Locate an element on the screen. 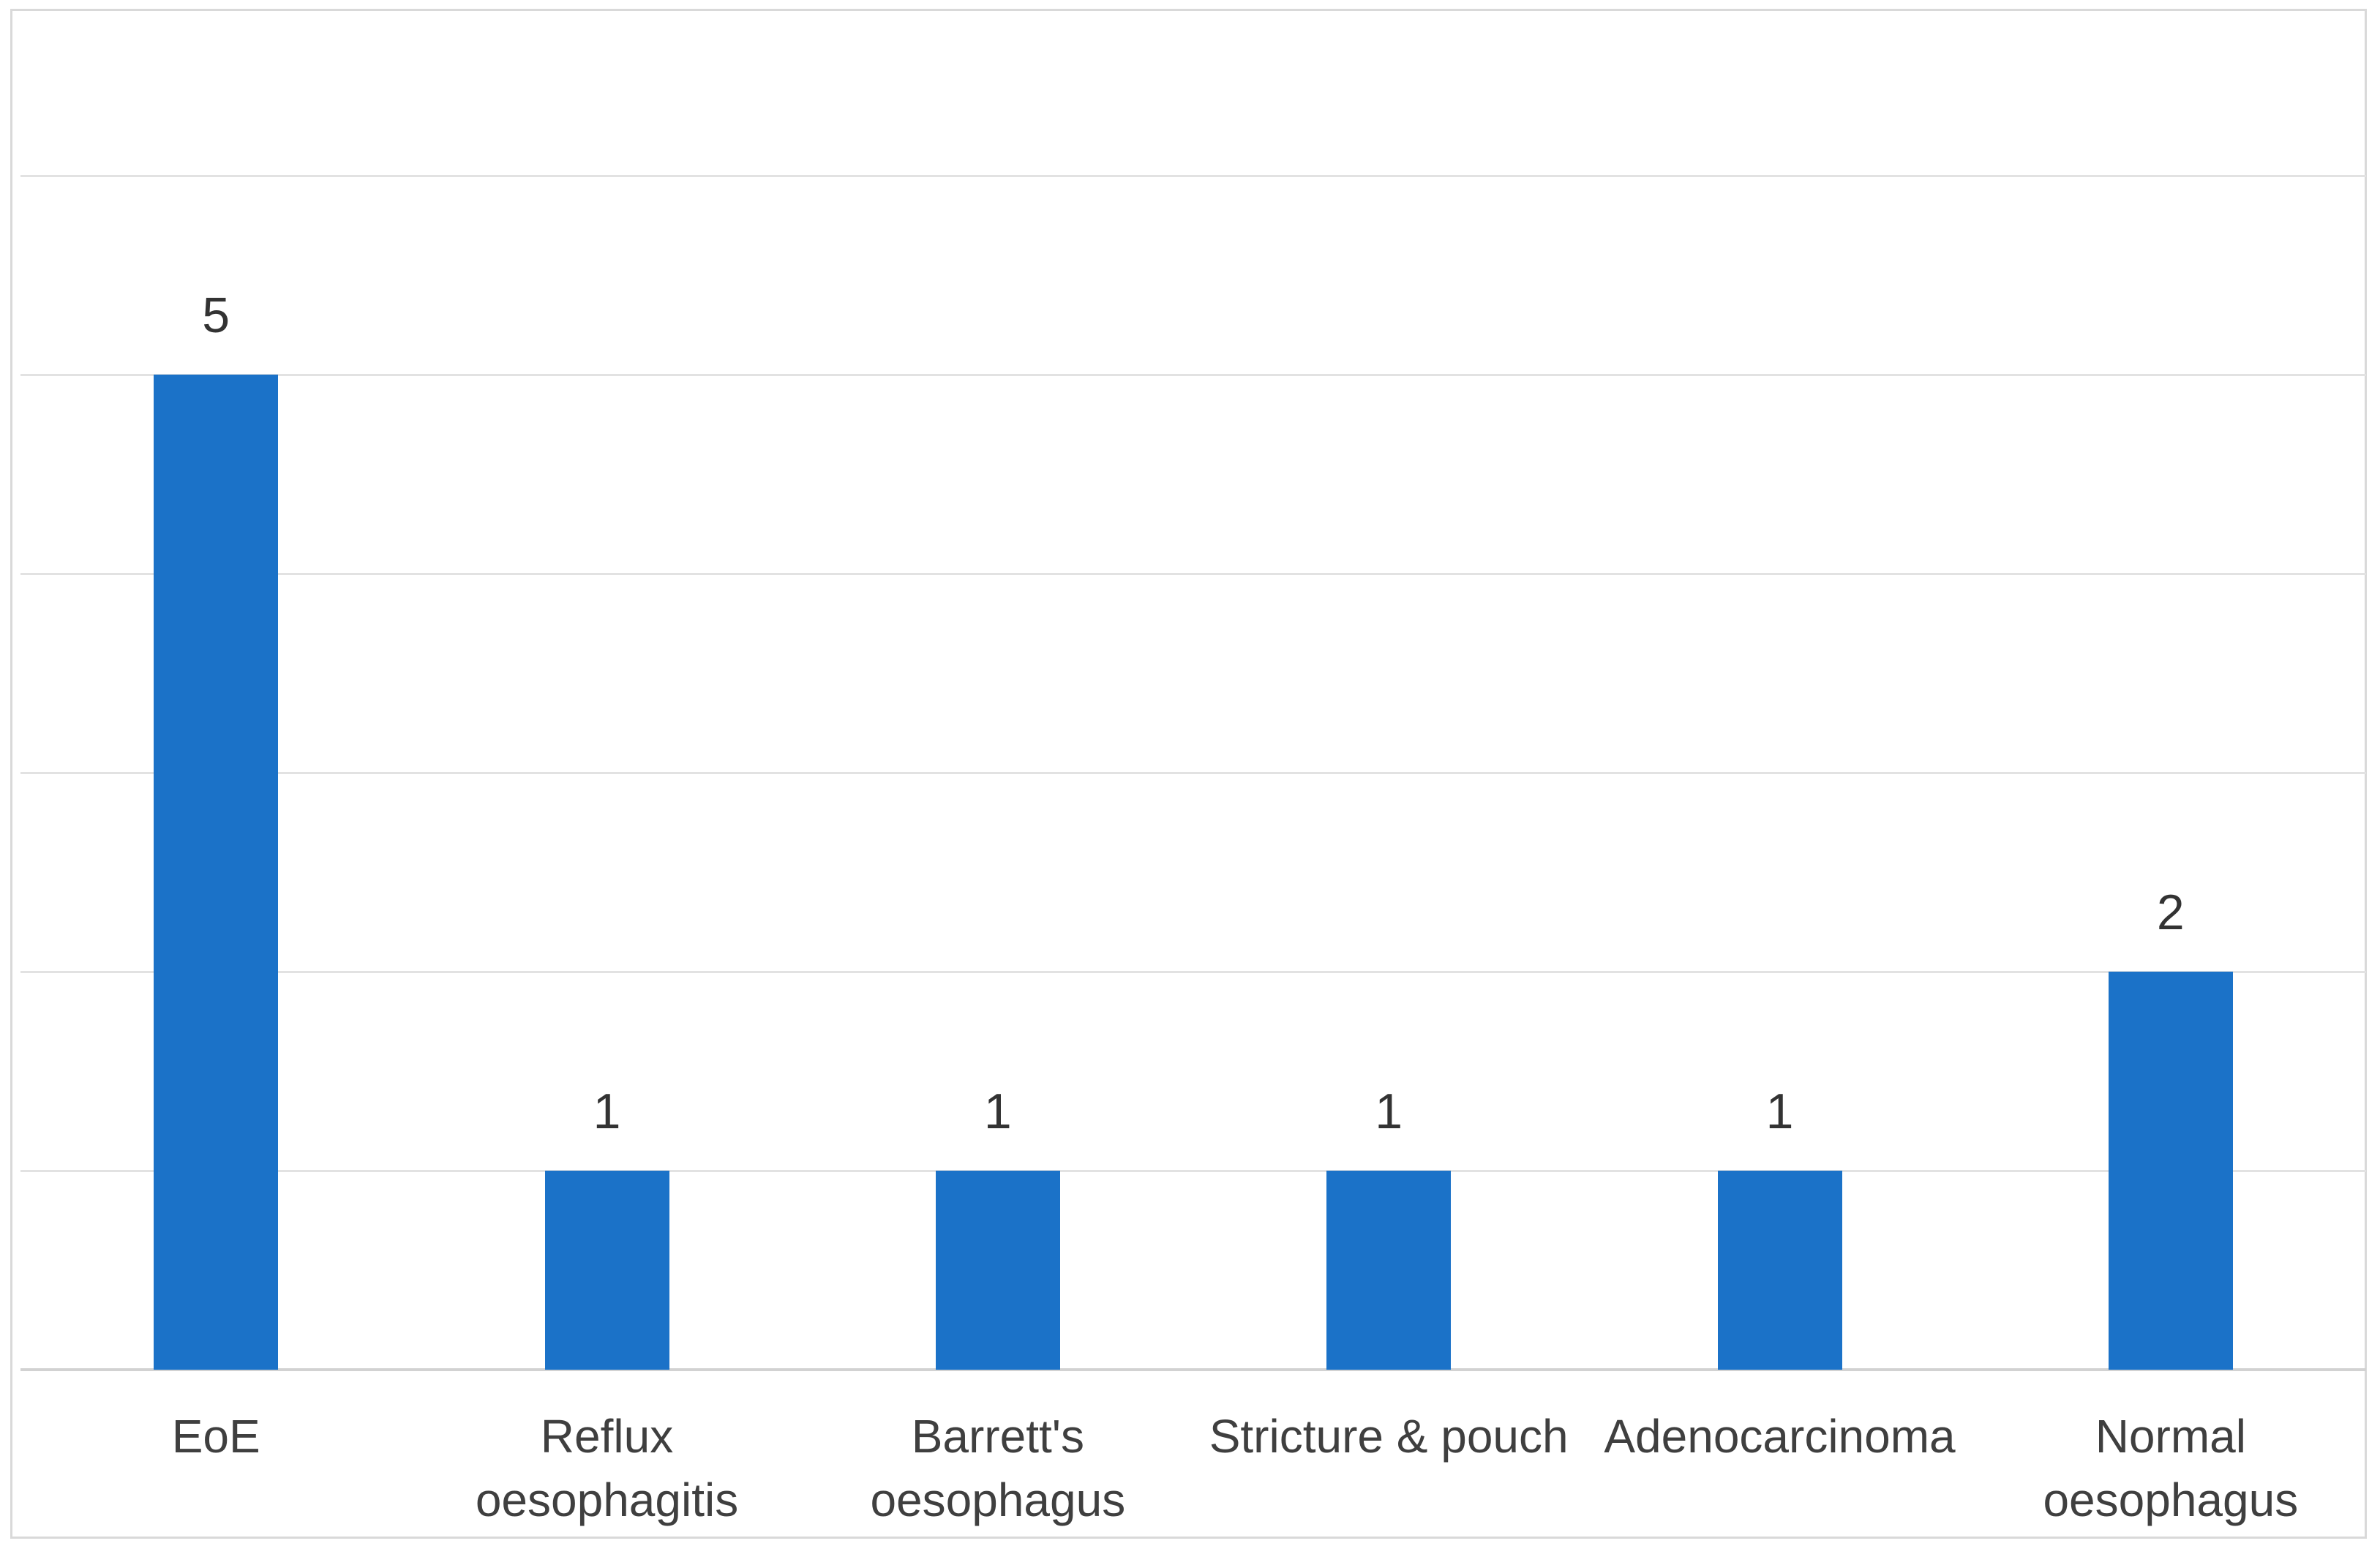 The height and width of the screenshot is (1557, 2380). x-axis-label-line: Reflux is located at coordinates (607, 1436).